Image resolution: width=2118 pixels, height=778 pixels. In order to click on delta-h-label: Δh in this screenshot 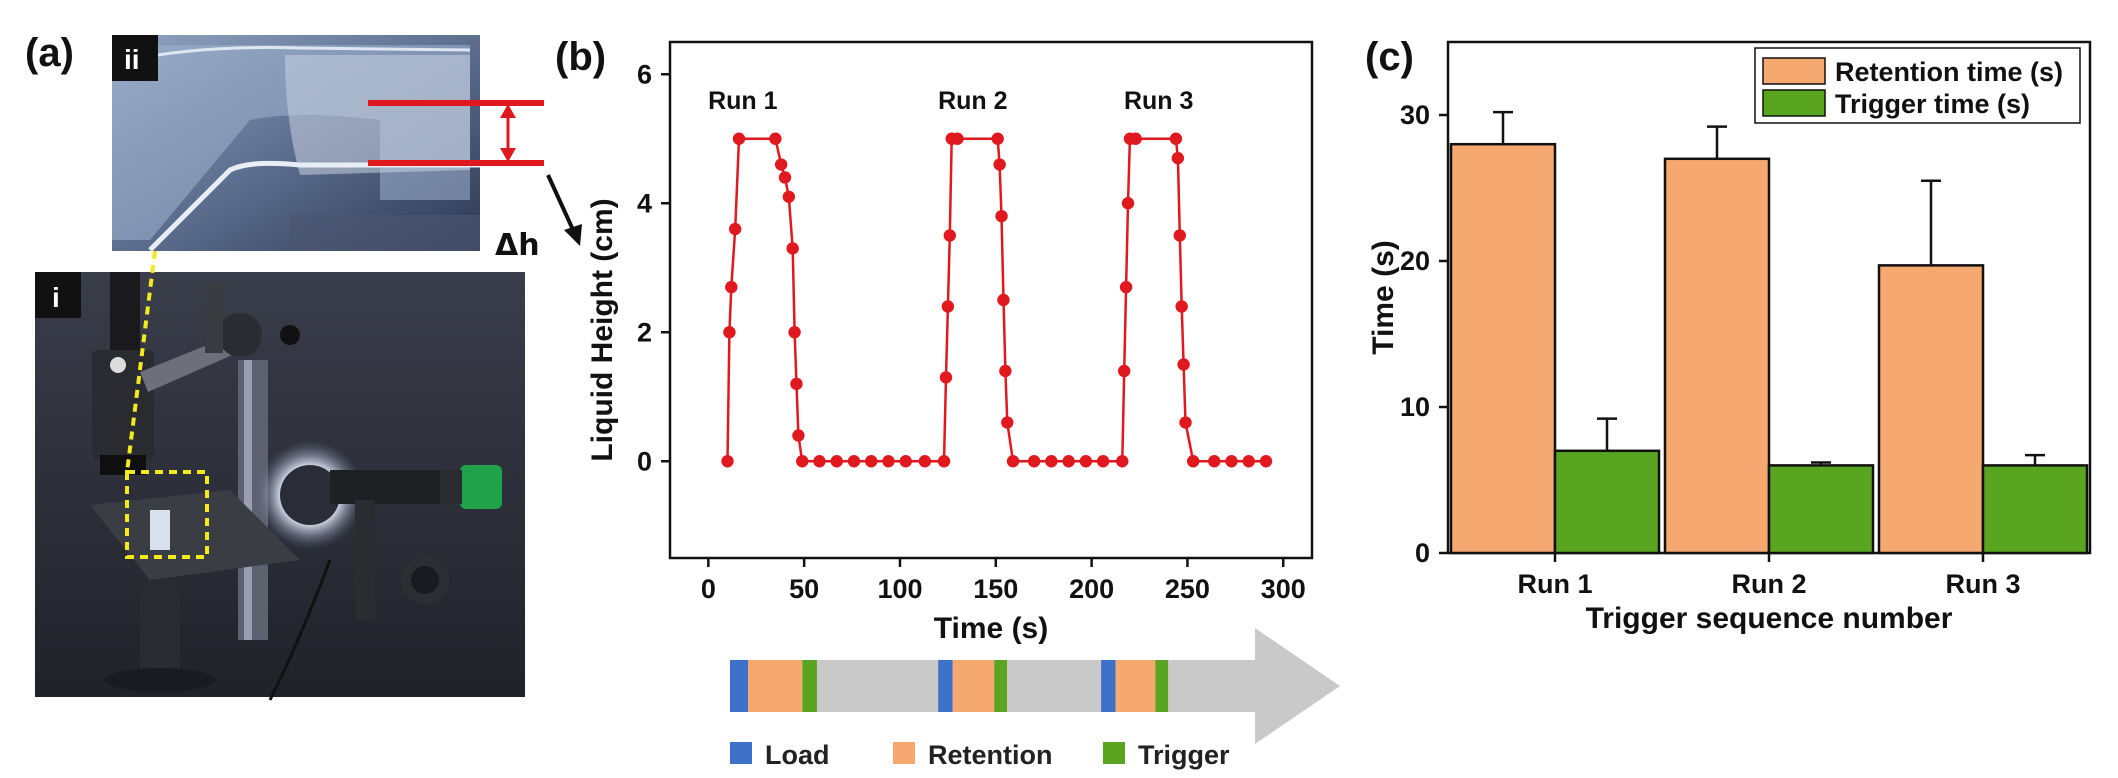, I will do `click(517, 245)`.